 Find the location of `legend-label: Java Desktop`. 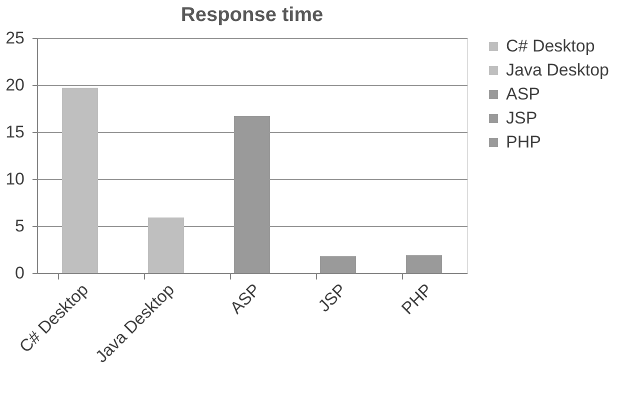

legend-label: Java Desktop is located at coordinates (557, 70).